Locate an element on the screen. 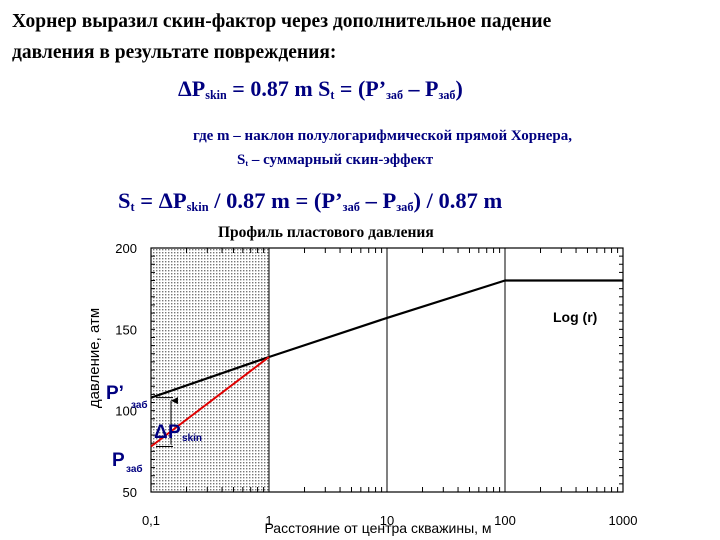 Image resolution: width=720 pixels, height=540 pixels. p-prime-sub: заб is located at coordinates (139, 405).